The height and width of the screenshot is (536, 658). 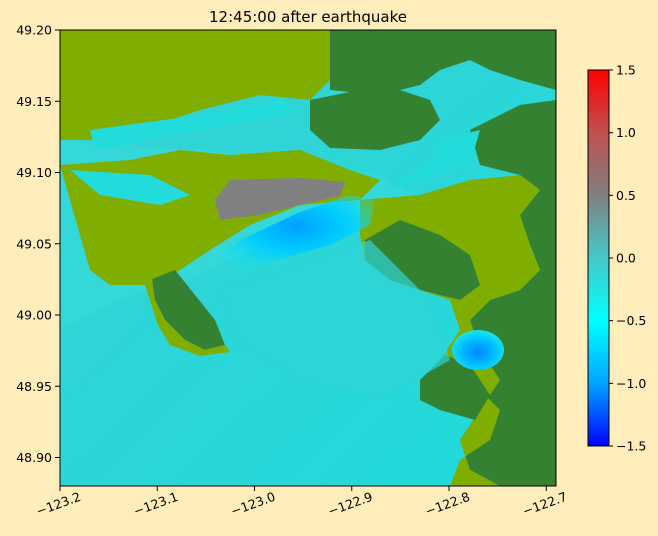 What do you see at coordinates (435, 160) in the screenshot?
I see `bay-water` at bounding box center [435, 160].